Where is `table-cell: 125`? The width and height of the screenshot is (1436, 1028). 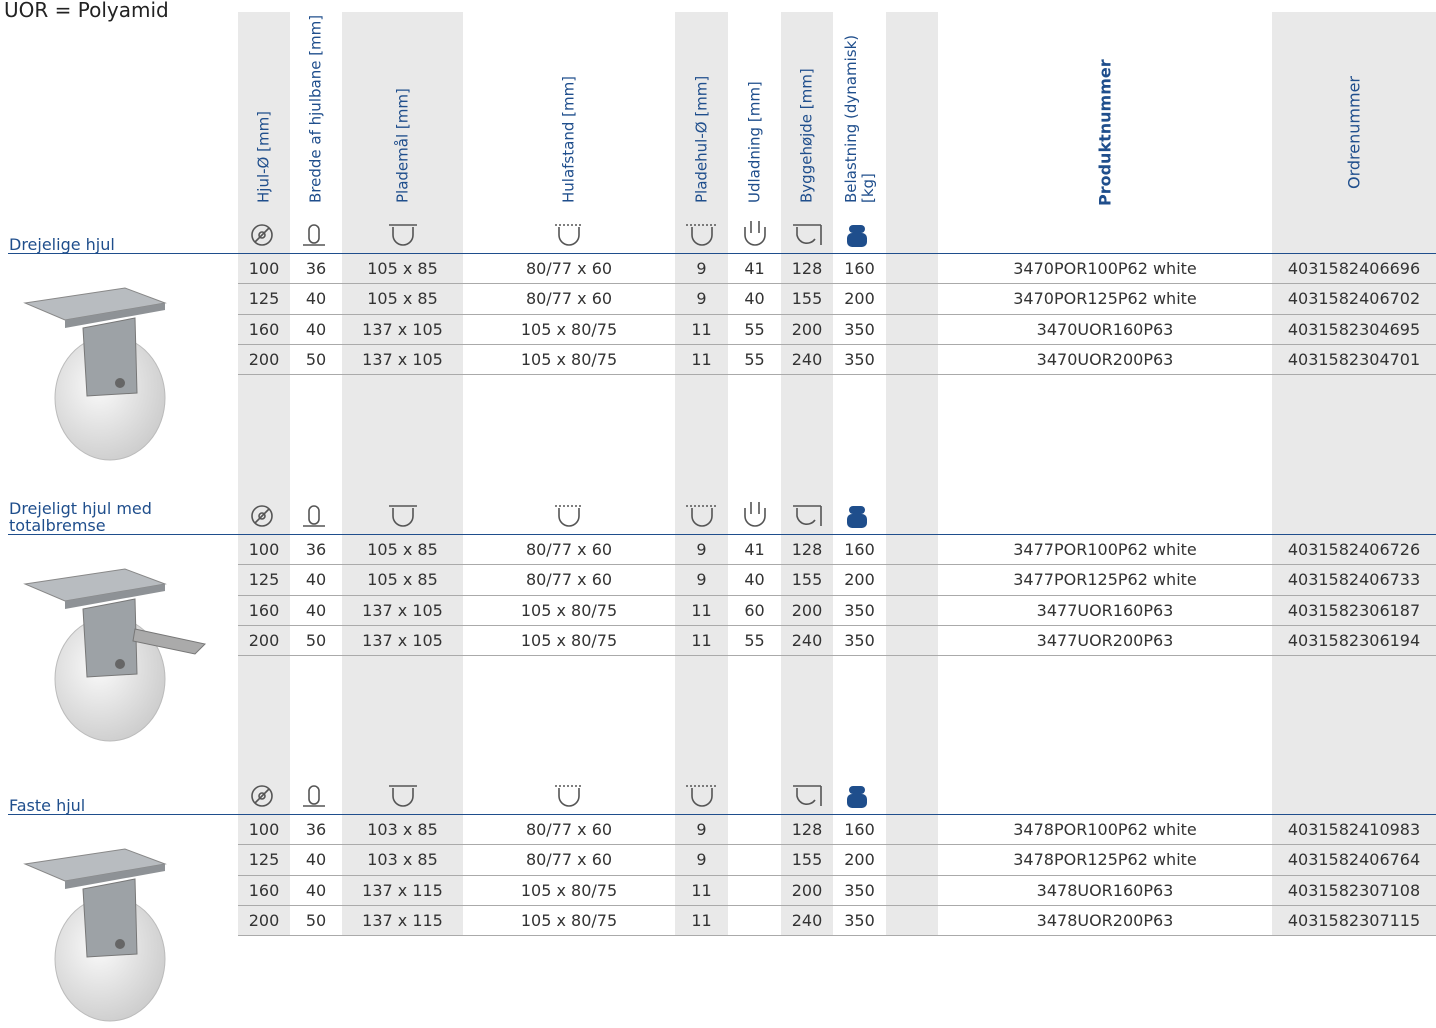 table-cell: 125 is located at coordinates (264, 580).